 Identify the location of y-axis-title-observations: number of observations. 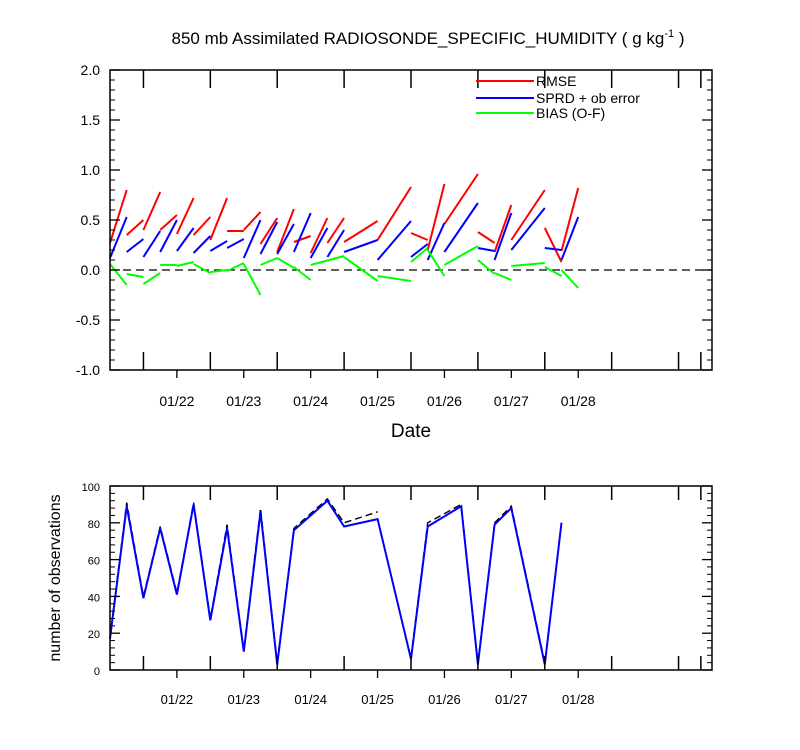
(55, 577).